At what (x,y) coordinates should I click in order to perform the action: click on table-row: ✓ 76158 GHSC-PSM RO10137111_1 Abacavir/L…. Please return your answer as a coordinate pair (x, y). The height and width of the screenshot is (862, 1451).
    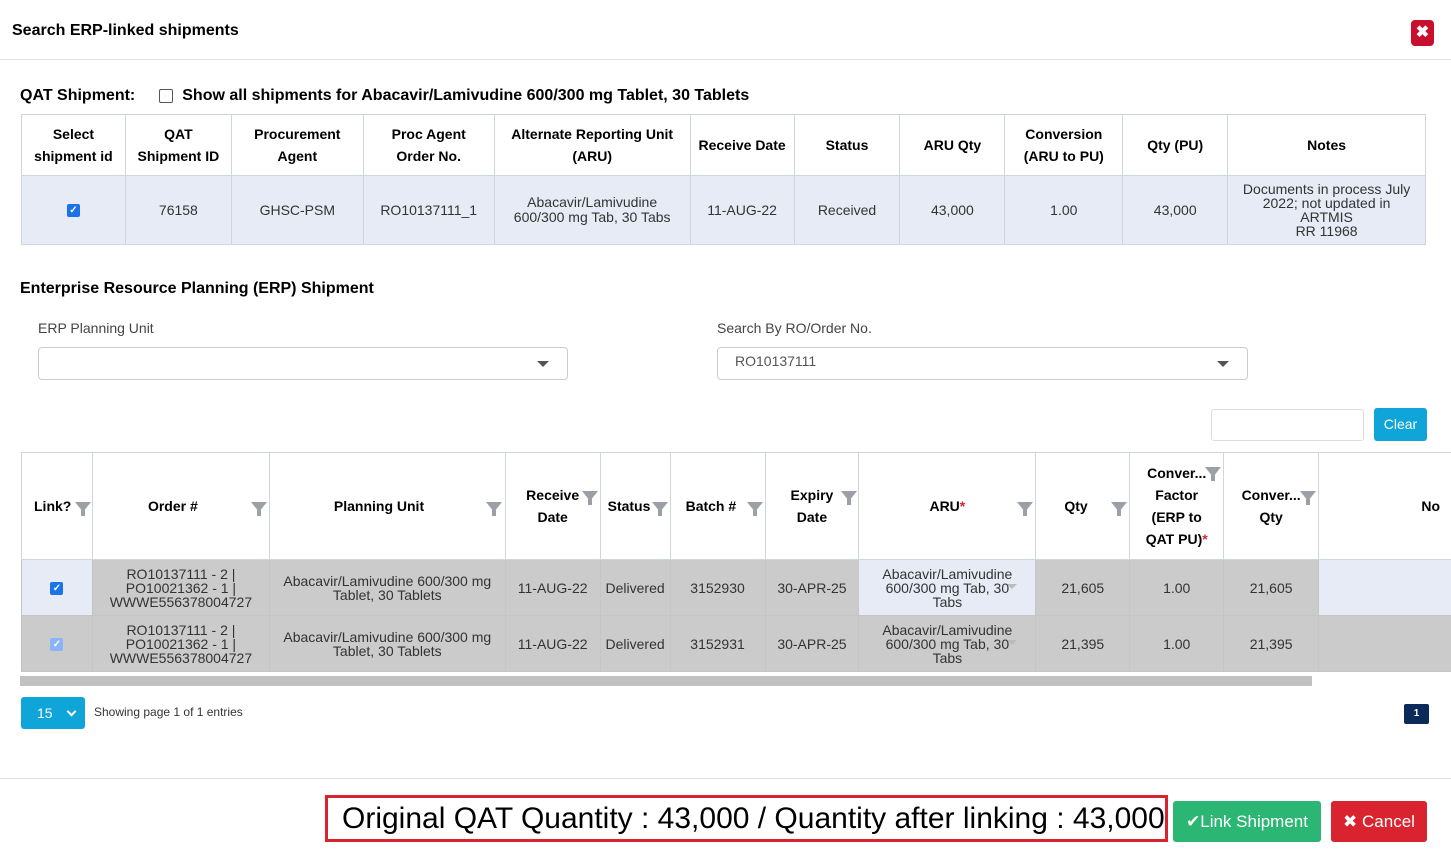
    Looking at the image, I should click on (723, 210).